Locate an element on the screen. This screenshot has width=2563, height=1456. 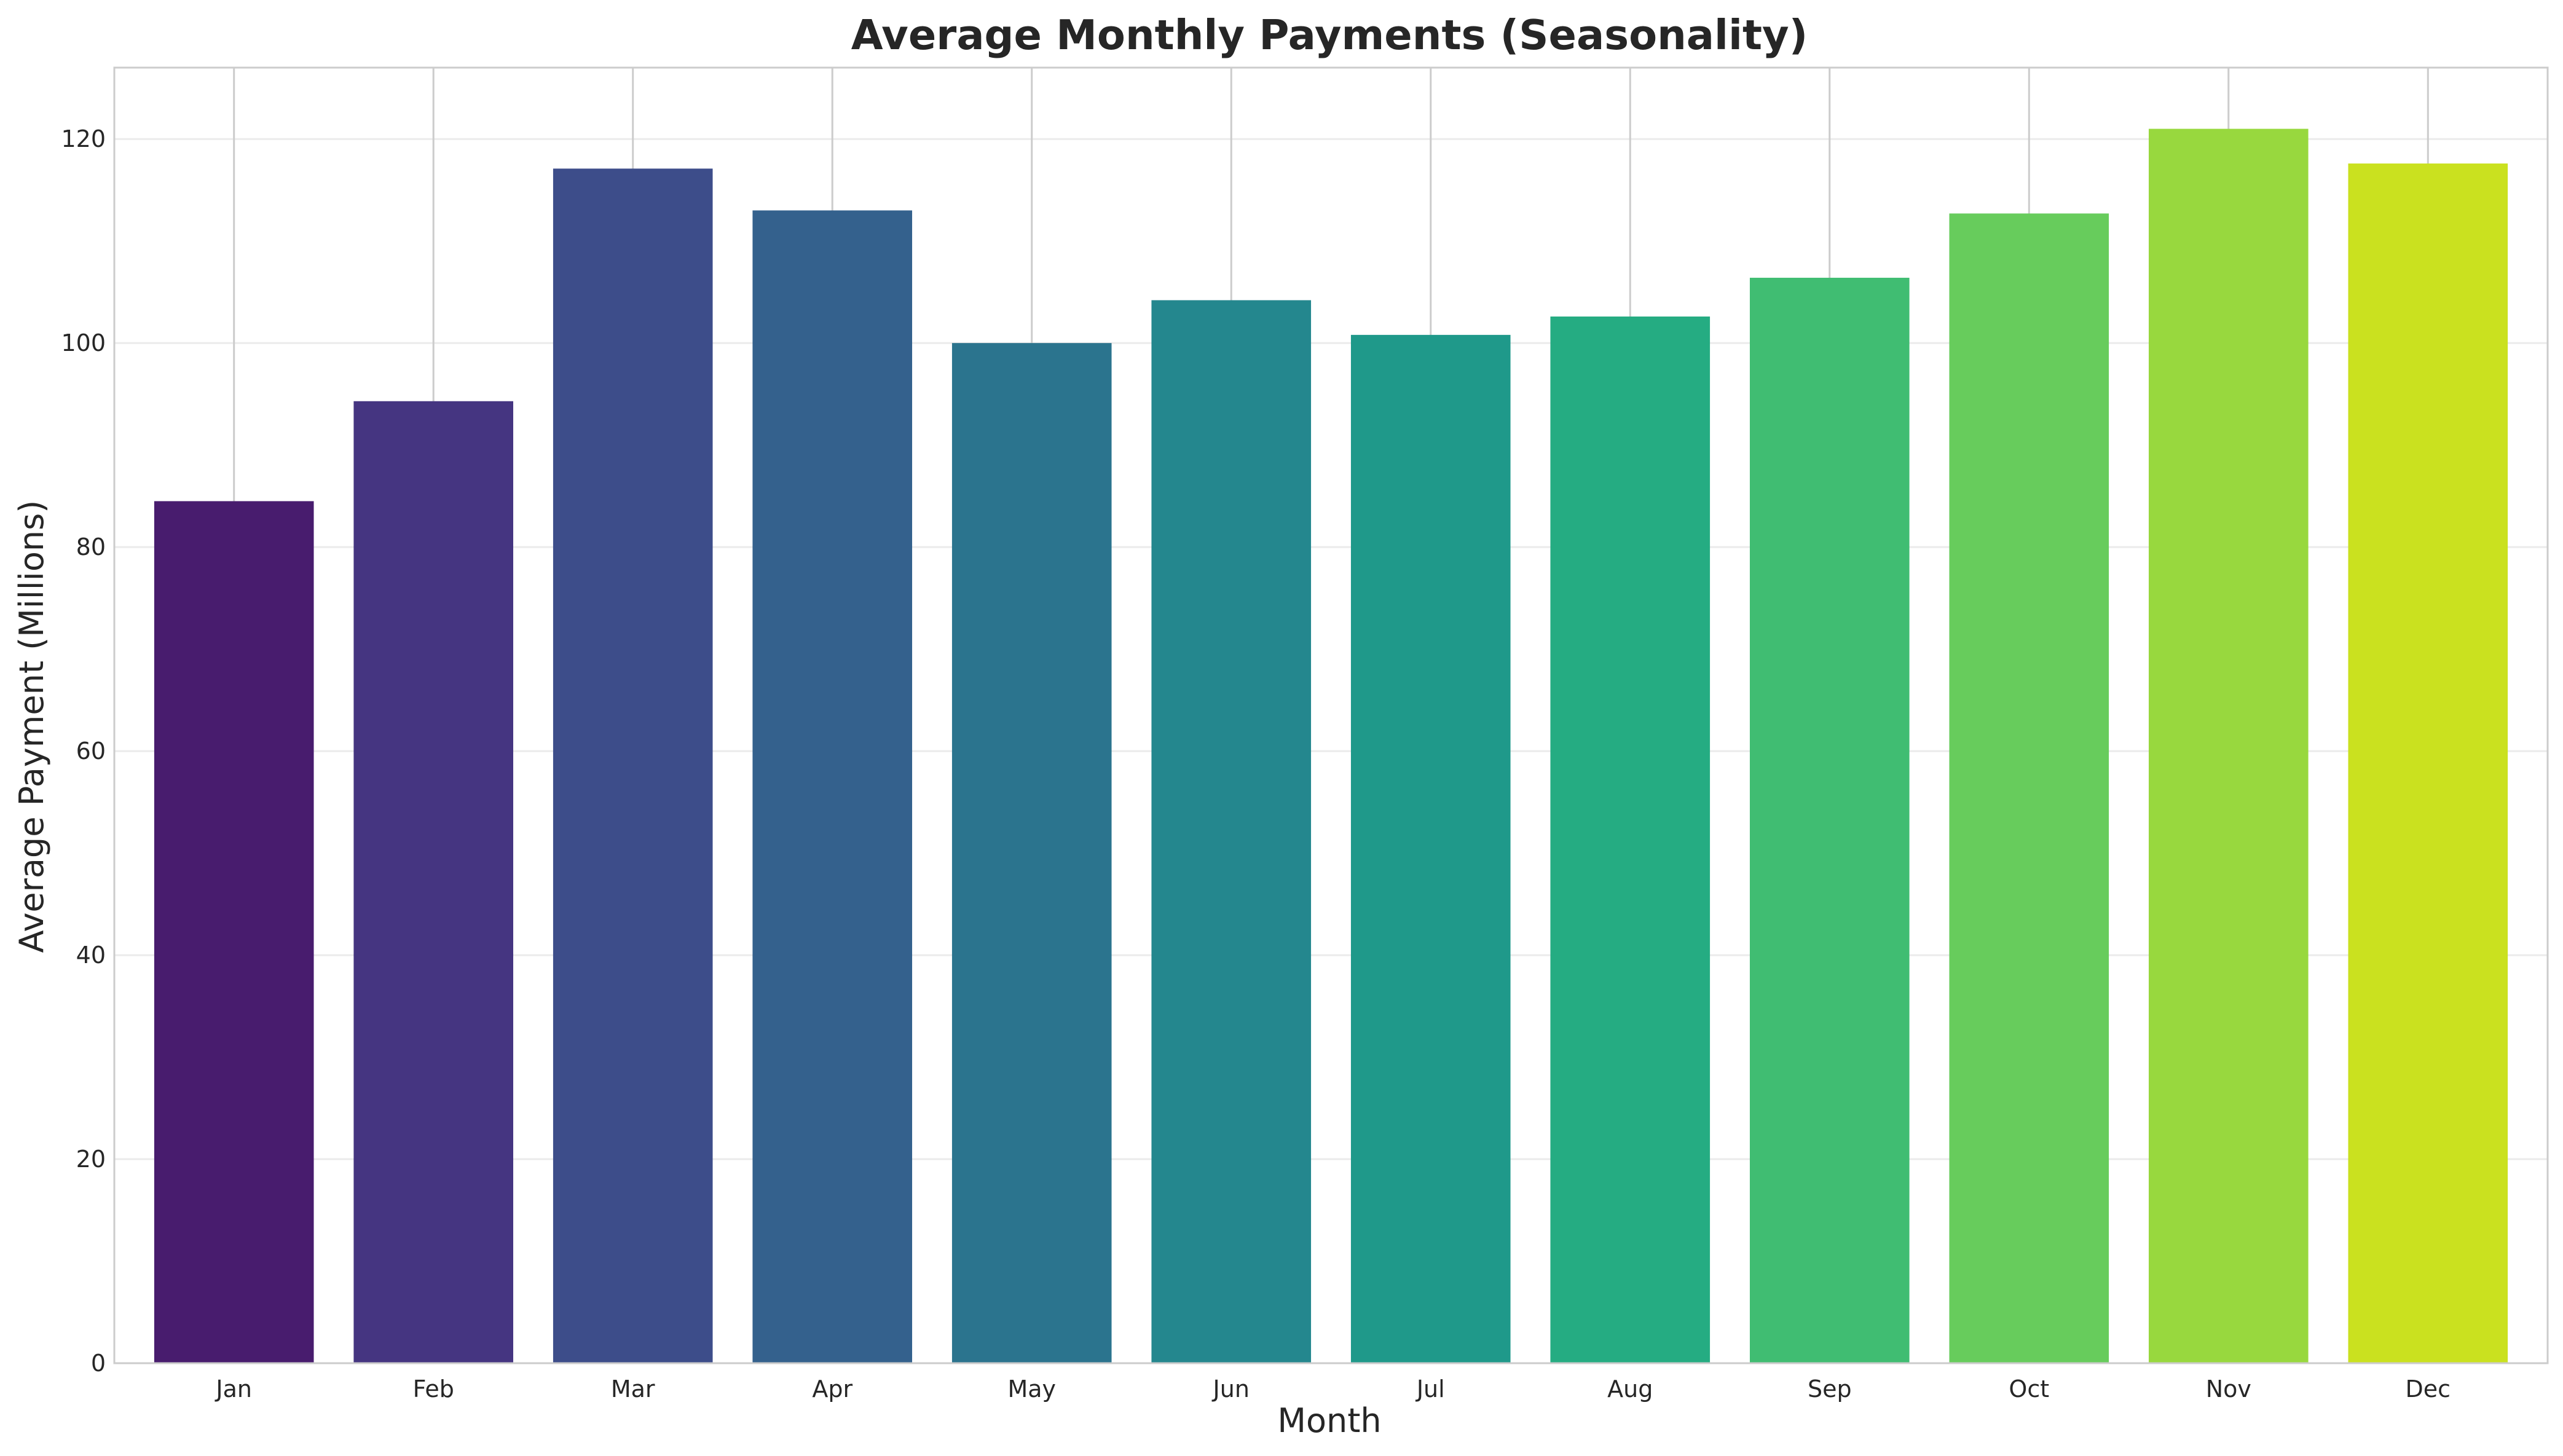
y-tick-label: 20 is located at coordinates (91, 1159).